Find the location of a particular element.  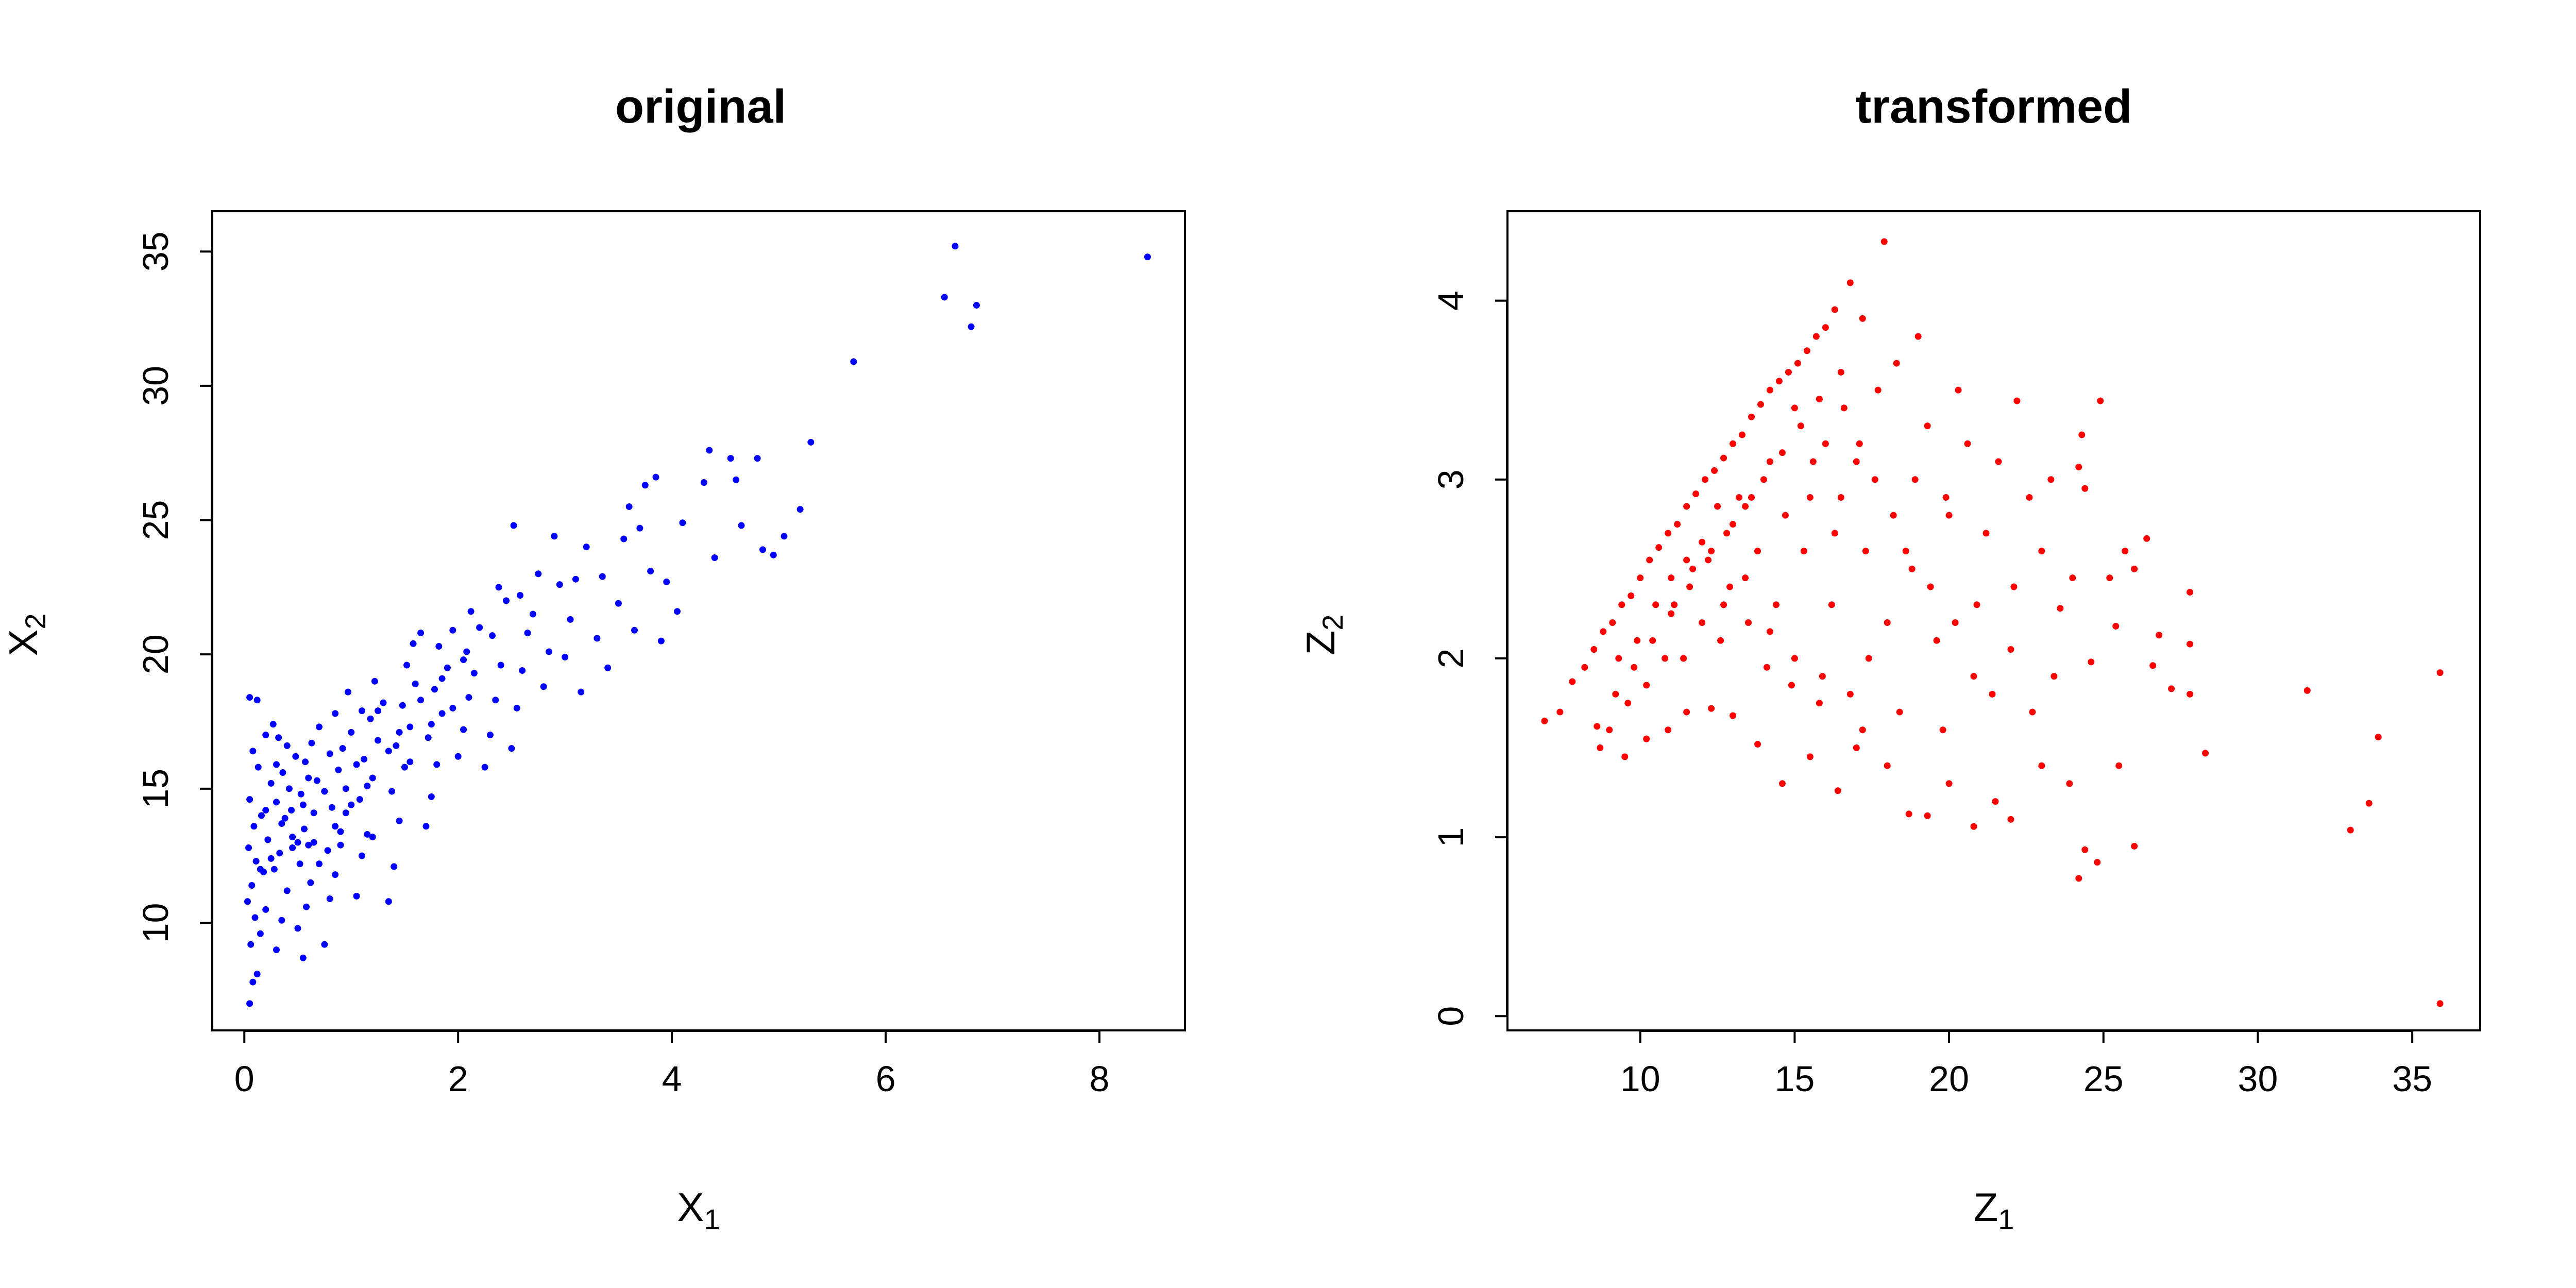

y-tick-label: 30 is located at coordinates (155, 386).